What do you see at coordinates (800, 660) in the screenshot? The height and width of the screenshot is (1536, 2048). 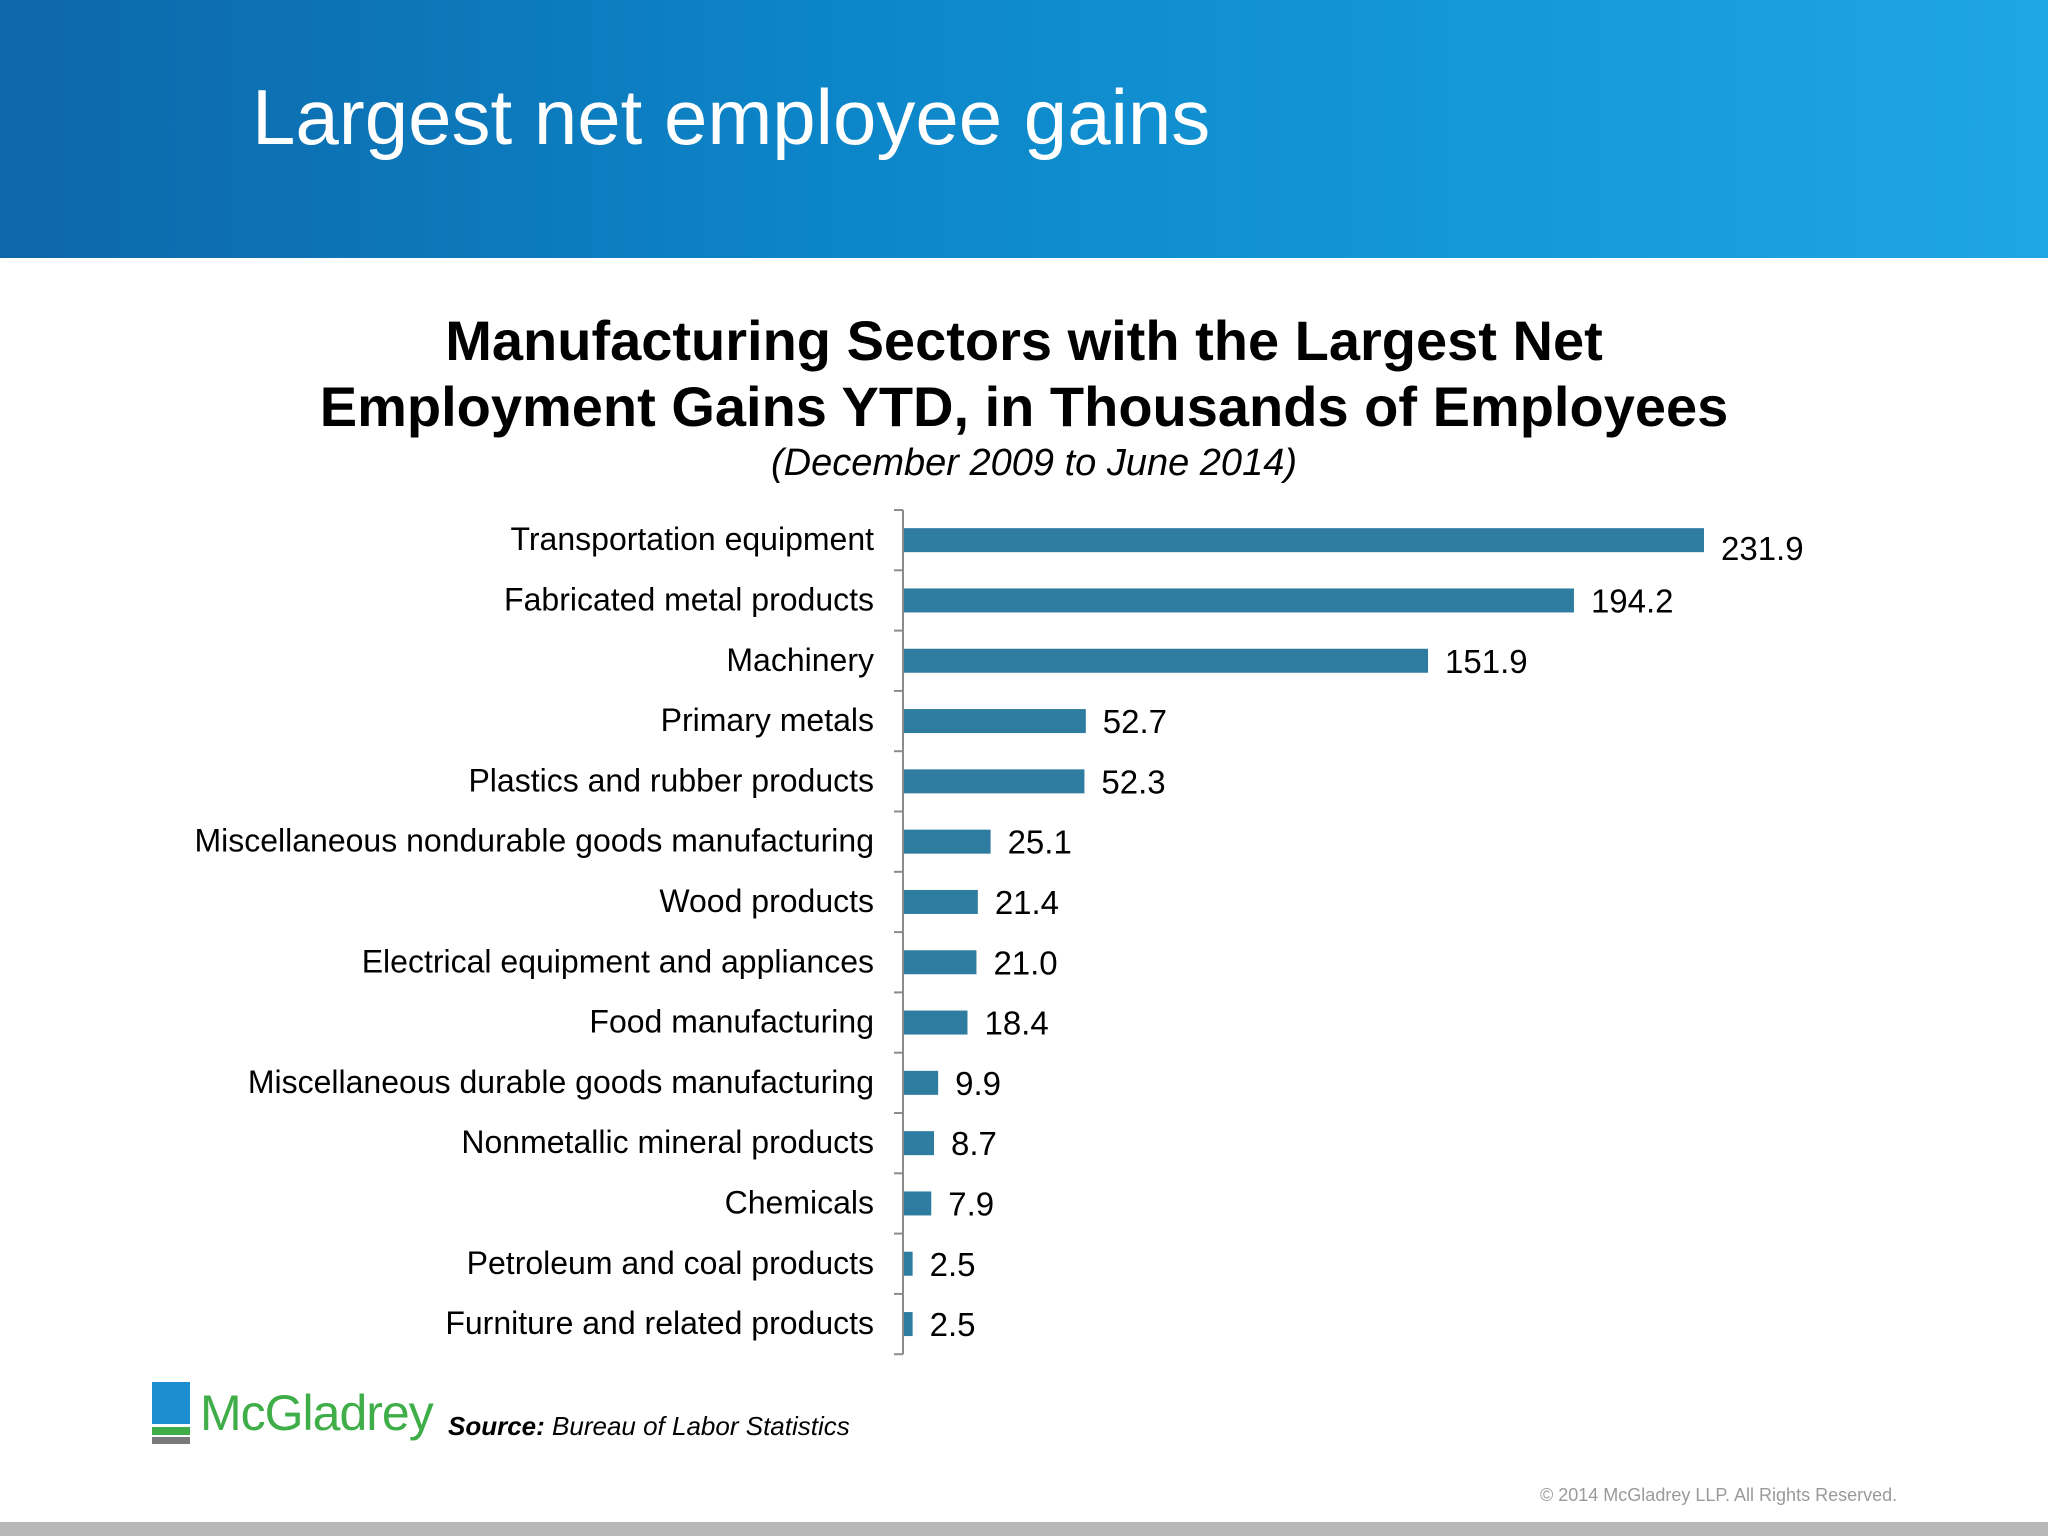 I see `category-label: Machinery` at bounding box center [800, 660].